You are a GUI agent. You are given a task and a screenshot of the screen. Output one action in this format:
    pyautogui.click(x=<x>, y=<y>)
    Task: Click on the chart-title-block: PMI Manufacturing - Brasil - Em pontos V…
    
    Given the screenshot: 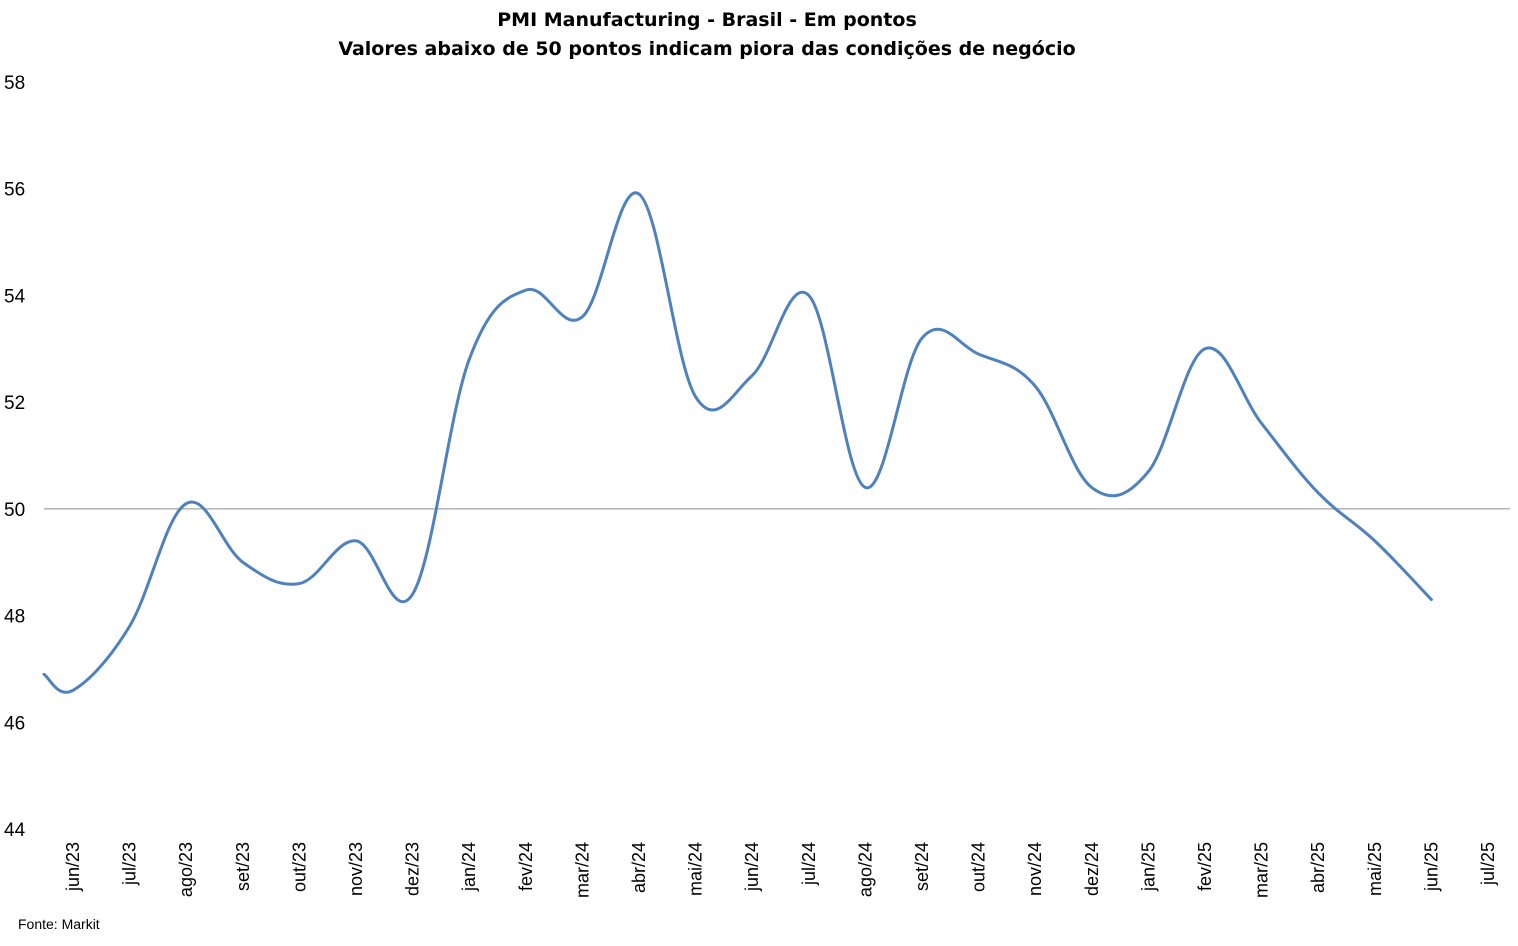 What is the action you would take?
    pyautogui.click(x=707, y=35)
    